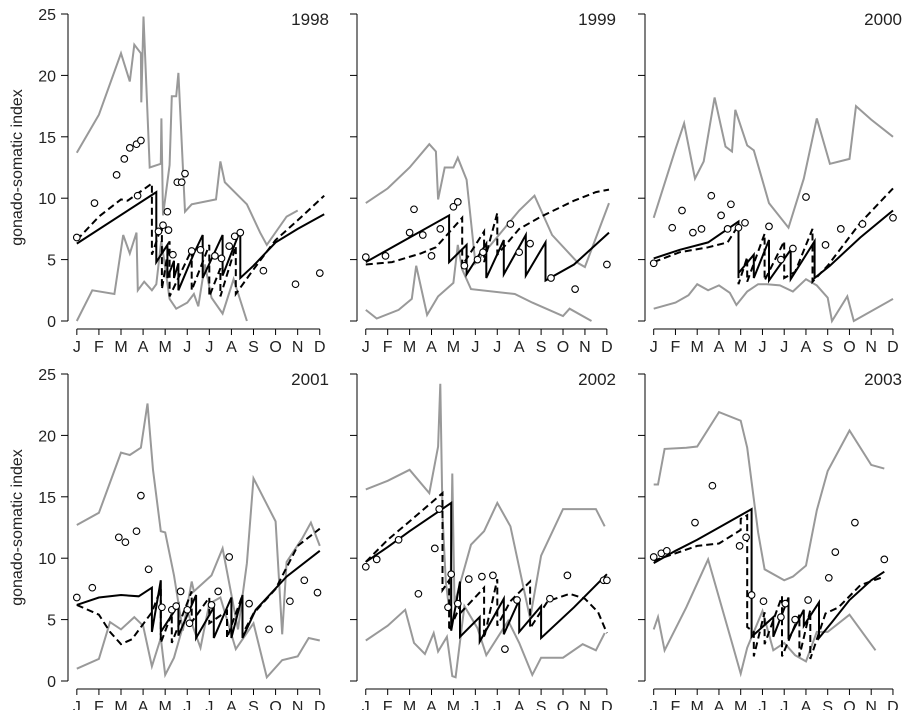 This screenshot has width=906, height=710. Describe the element at coordinates (310, 19) in the screenshot. I see `panel-year-label: 1998` at that location.